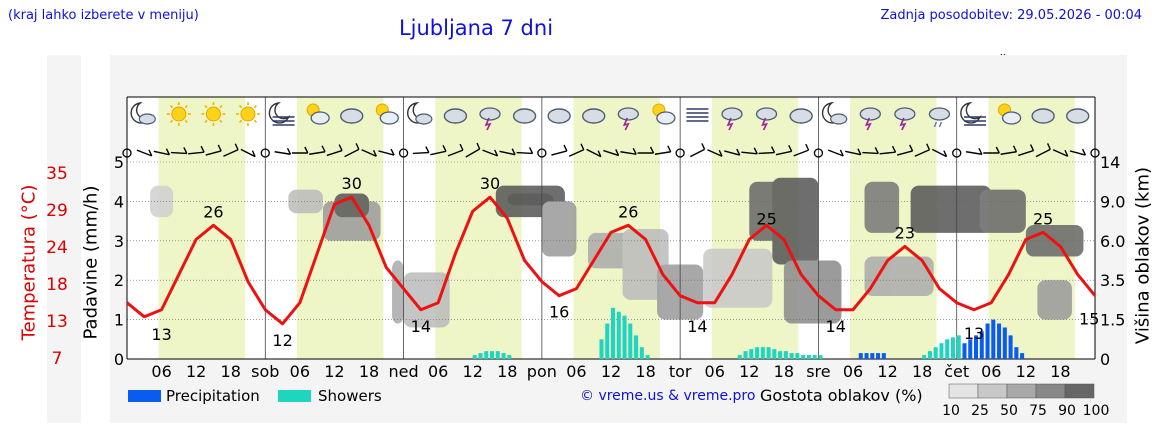 This screenshot has height=443, width=1152. I want to click on legend-precipitation-label: Precipitation, so click(213, 396).